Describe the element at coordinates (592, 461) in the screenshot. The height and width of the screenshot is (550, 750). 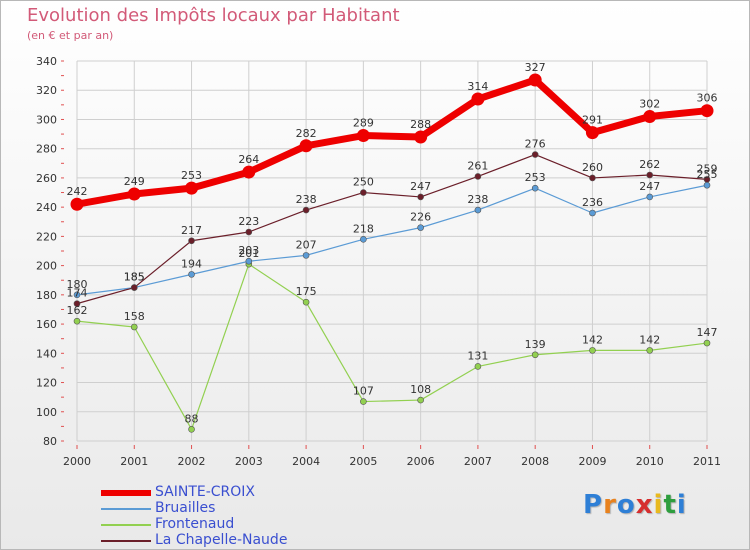
I see `x-tick-label: 2009` at that location.